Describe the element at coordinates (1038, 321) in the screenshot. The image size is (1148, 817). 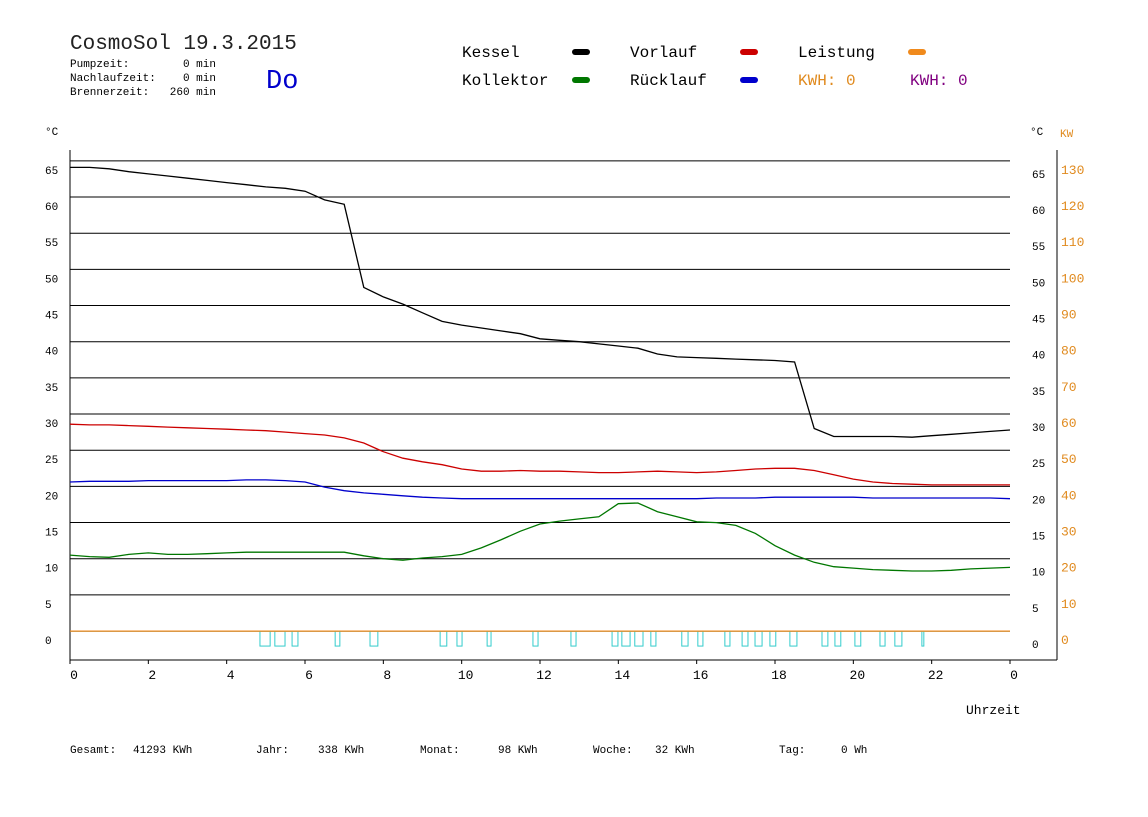
I see `y-tick-label-right: 45` at that location.